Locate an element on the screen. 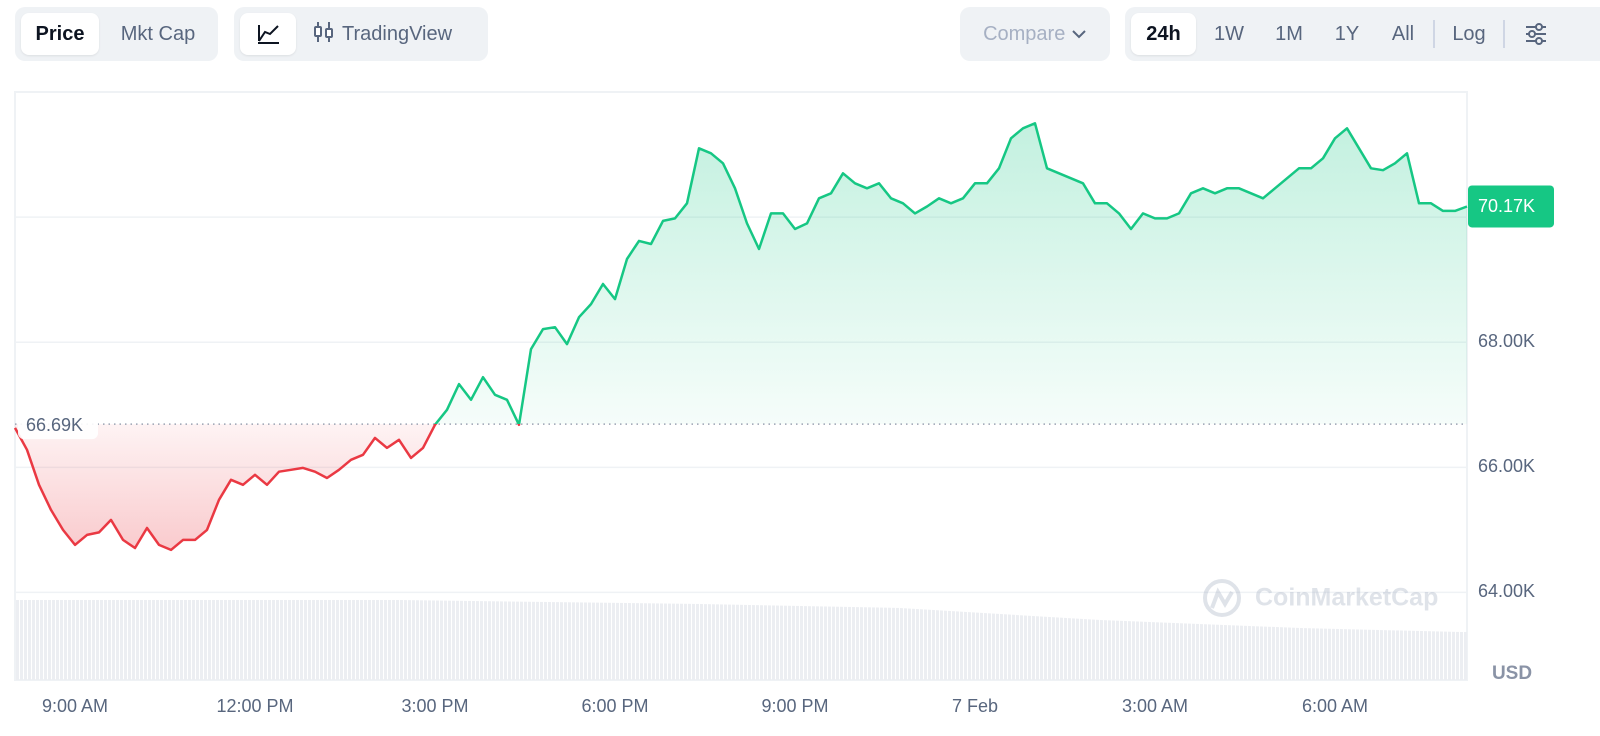 Image resolution: width=1600 pixels, height=736 pixels. x-tick-label: 9:00 AM is located at coordinates (75, 706).